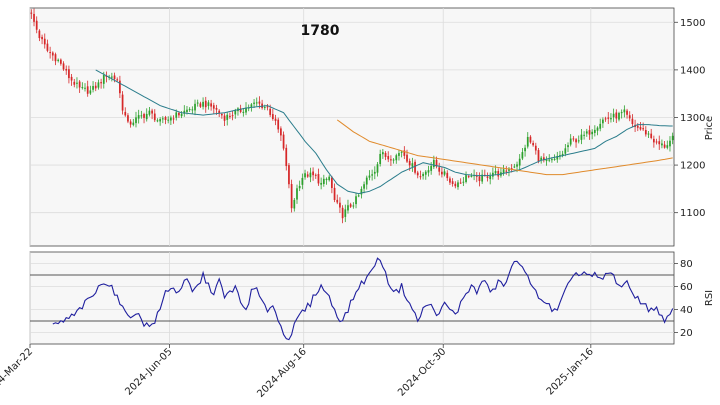  What do you see at coordinates (692, 166) in the screenshot?
I see `price-tick-label: 1200` at bounding box center [692, 166].